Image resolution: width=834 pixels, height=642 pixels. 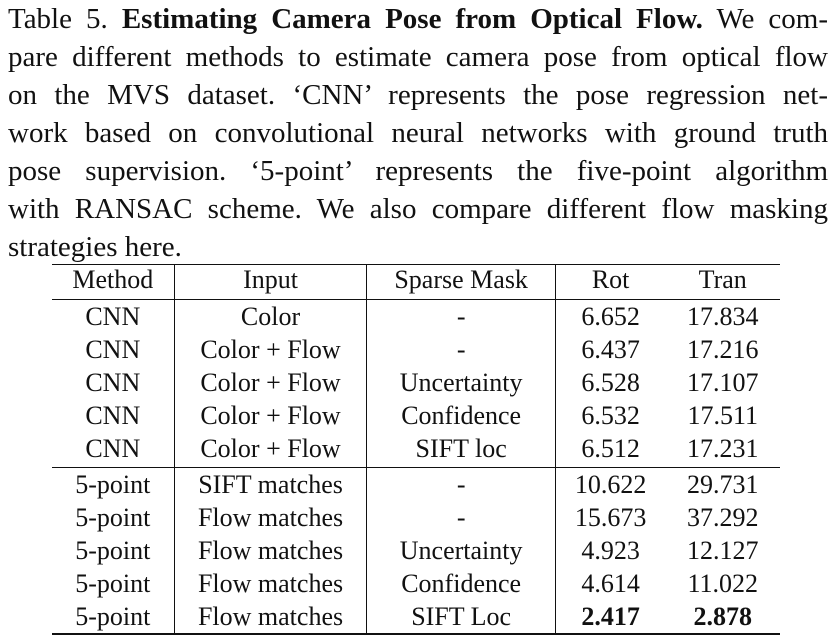 What do you see at coordinates (722, 448) in the screenshot?
I see `cell-tran: 17.231` at bounding box center [722, 448].